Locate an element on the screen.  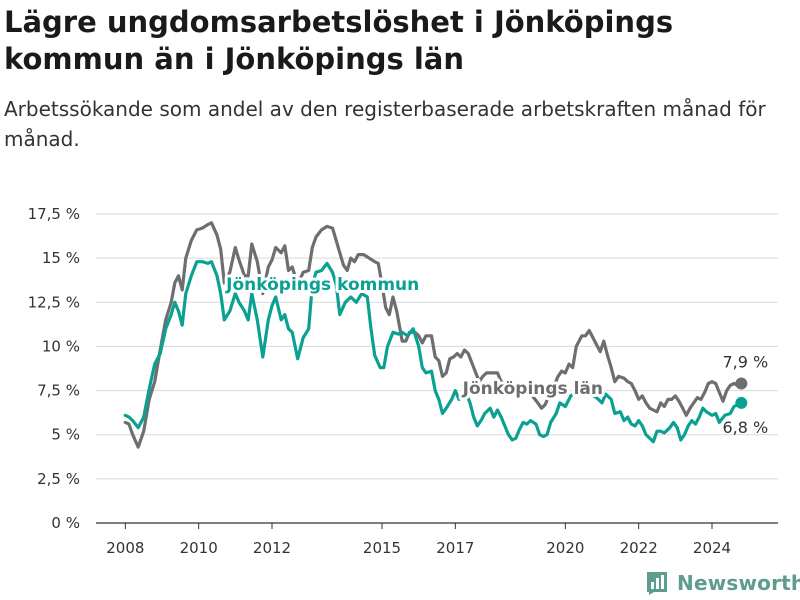
brand-logo: Newsworthy is located at coordinates (722, 583).